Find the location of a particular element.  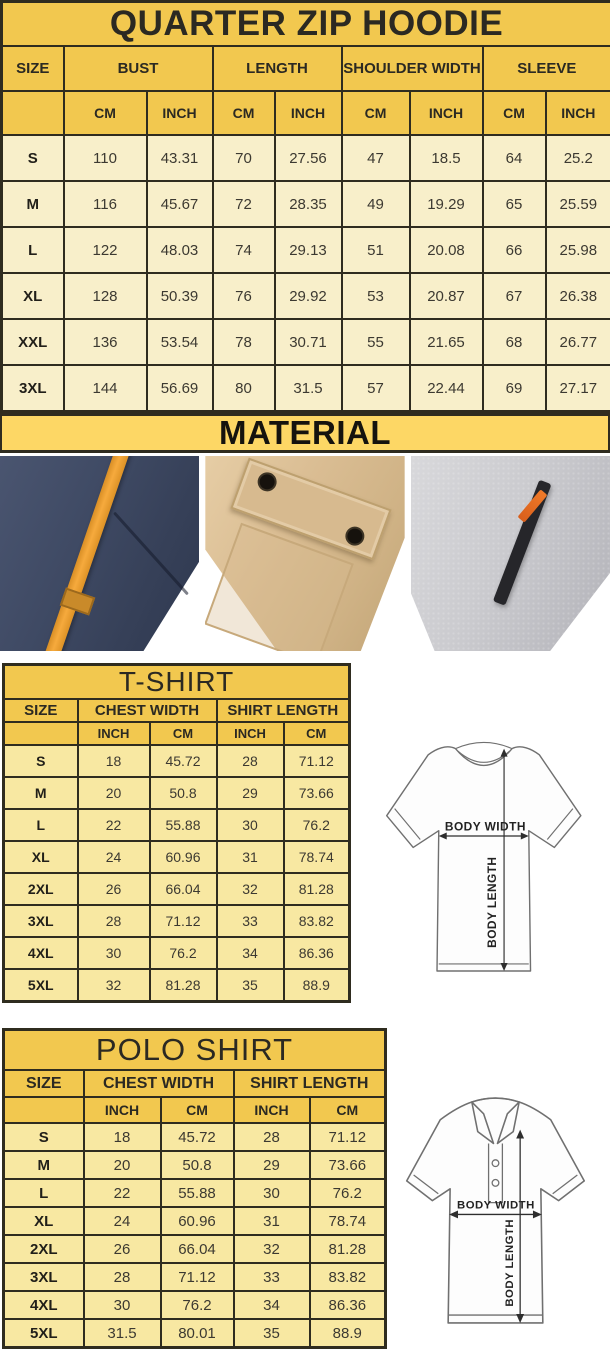

polo-table-title: POLO SHIRT is located at coordinates (194, 1049).